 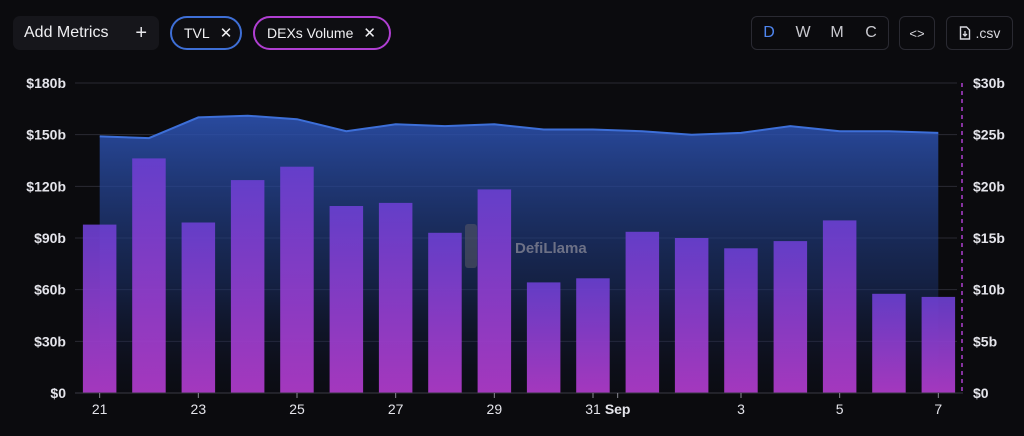 I want to click on add-metrics-button: Add Metrics +, so click(x=86, y=33).